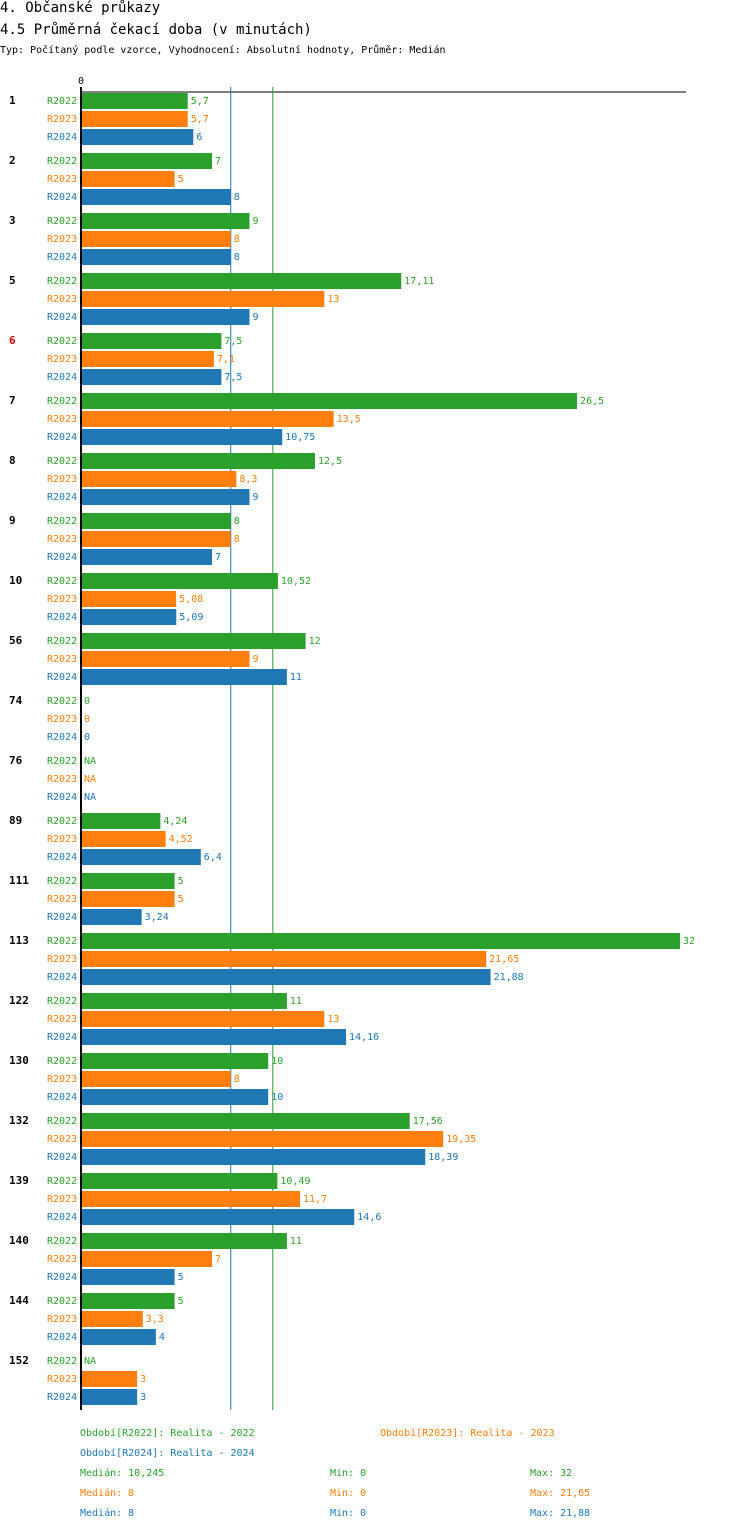  What do you see at coordinates (277, 1061) in the screenshot?
I see `data-label: 10` at bounding box center [277, 1061].